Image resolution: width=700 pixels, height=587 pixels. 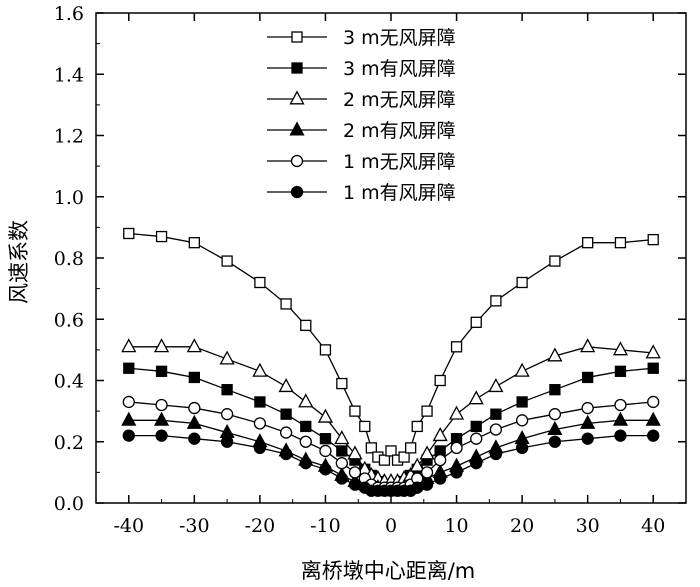 I want to click on legend-label: 1 m有风屏障, so click(x=399, y=193).